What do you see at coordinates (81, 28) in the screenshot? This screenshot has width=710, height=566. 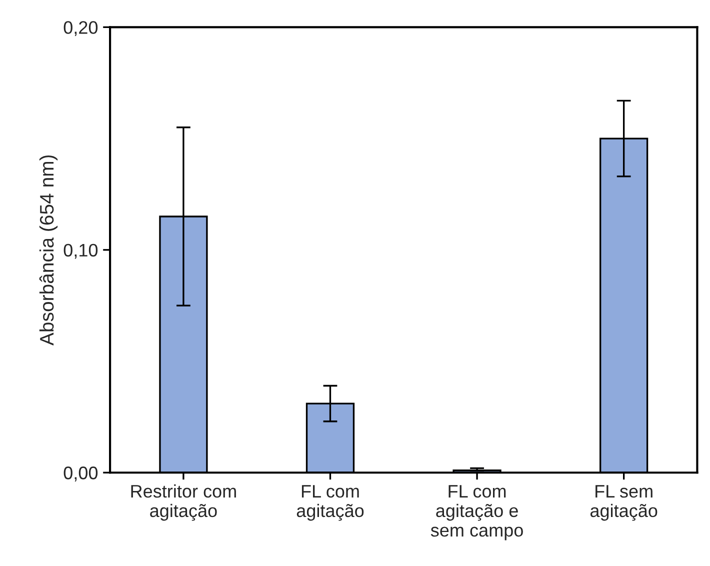 I see `y-tick-label: 0,20` at bounding box center [81, 28].